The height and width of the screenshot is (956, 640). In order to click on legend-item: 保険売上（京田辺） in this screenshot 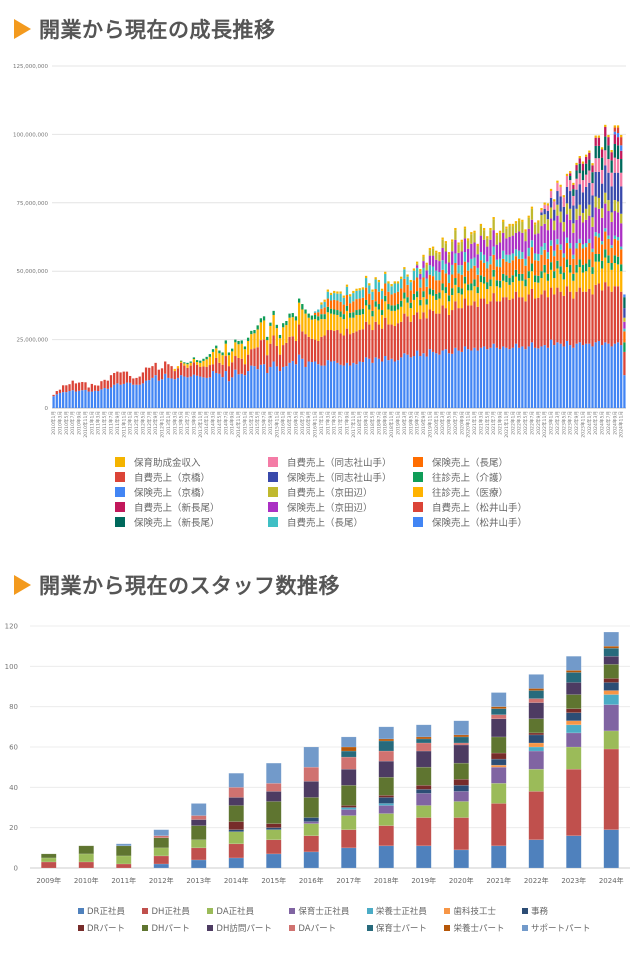, I will do `click(340, 506)`.